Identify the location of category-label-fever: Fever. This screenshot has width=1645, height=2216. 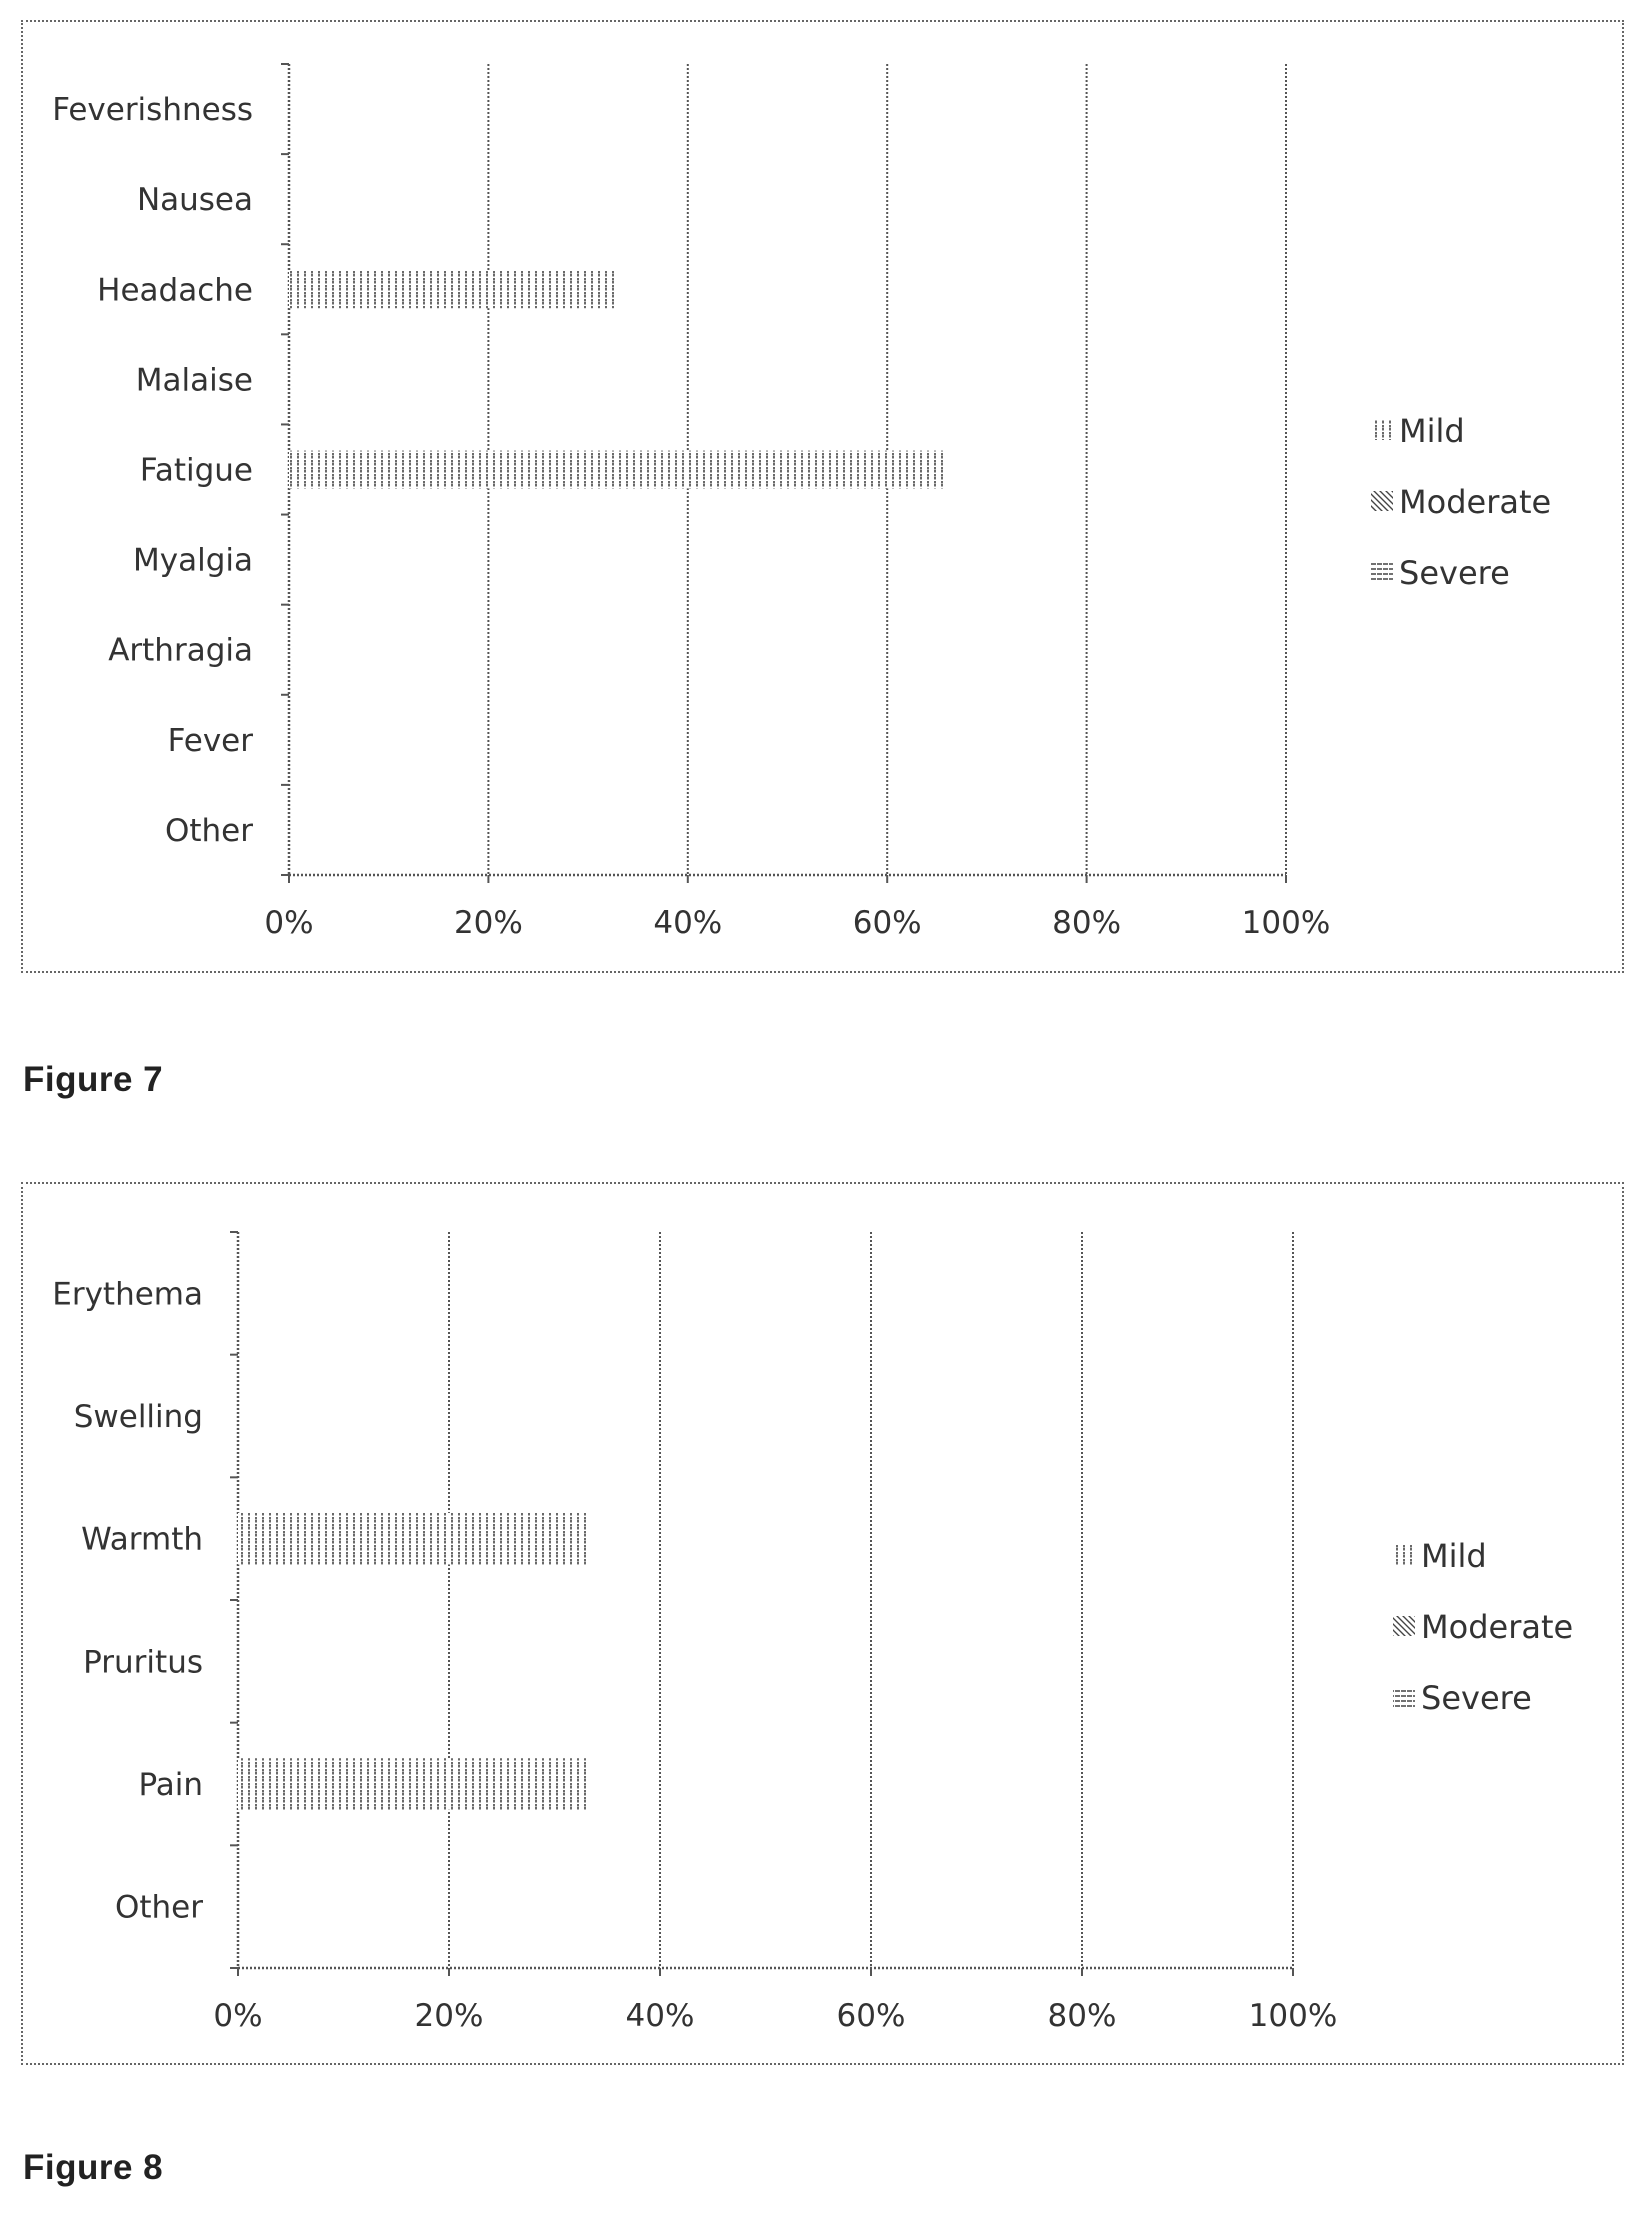
(211, 741).